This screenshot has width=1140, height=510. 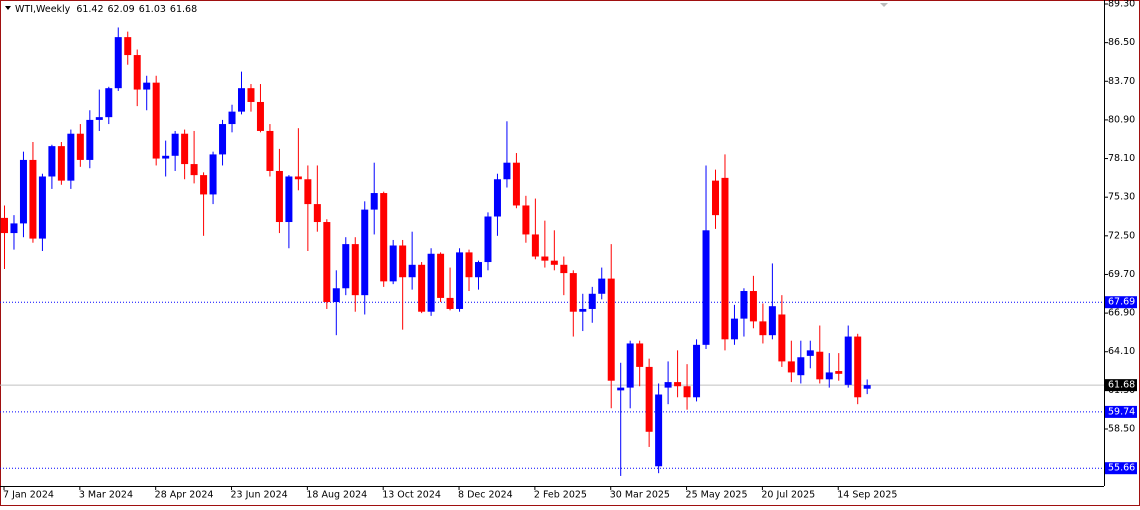 What do you see at coordinates (89, 9) in the screenshot?
I see `header-open: 61.42` at bounding box center [89, 9].